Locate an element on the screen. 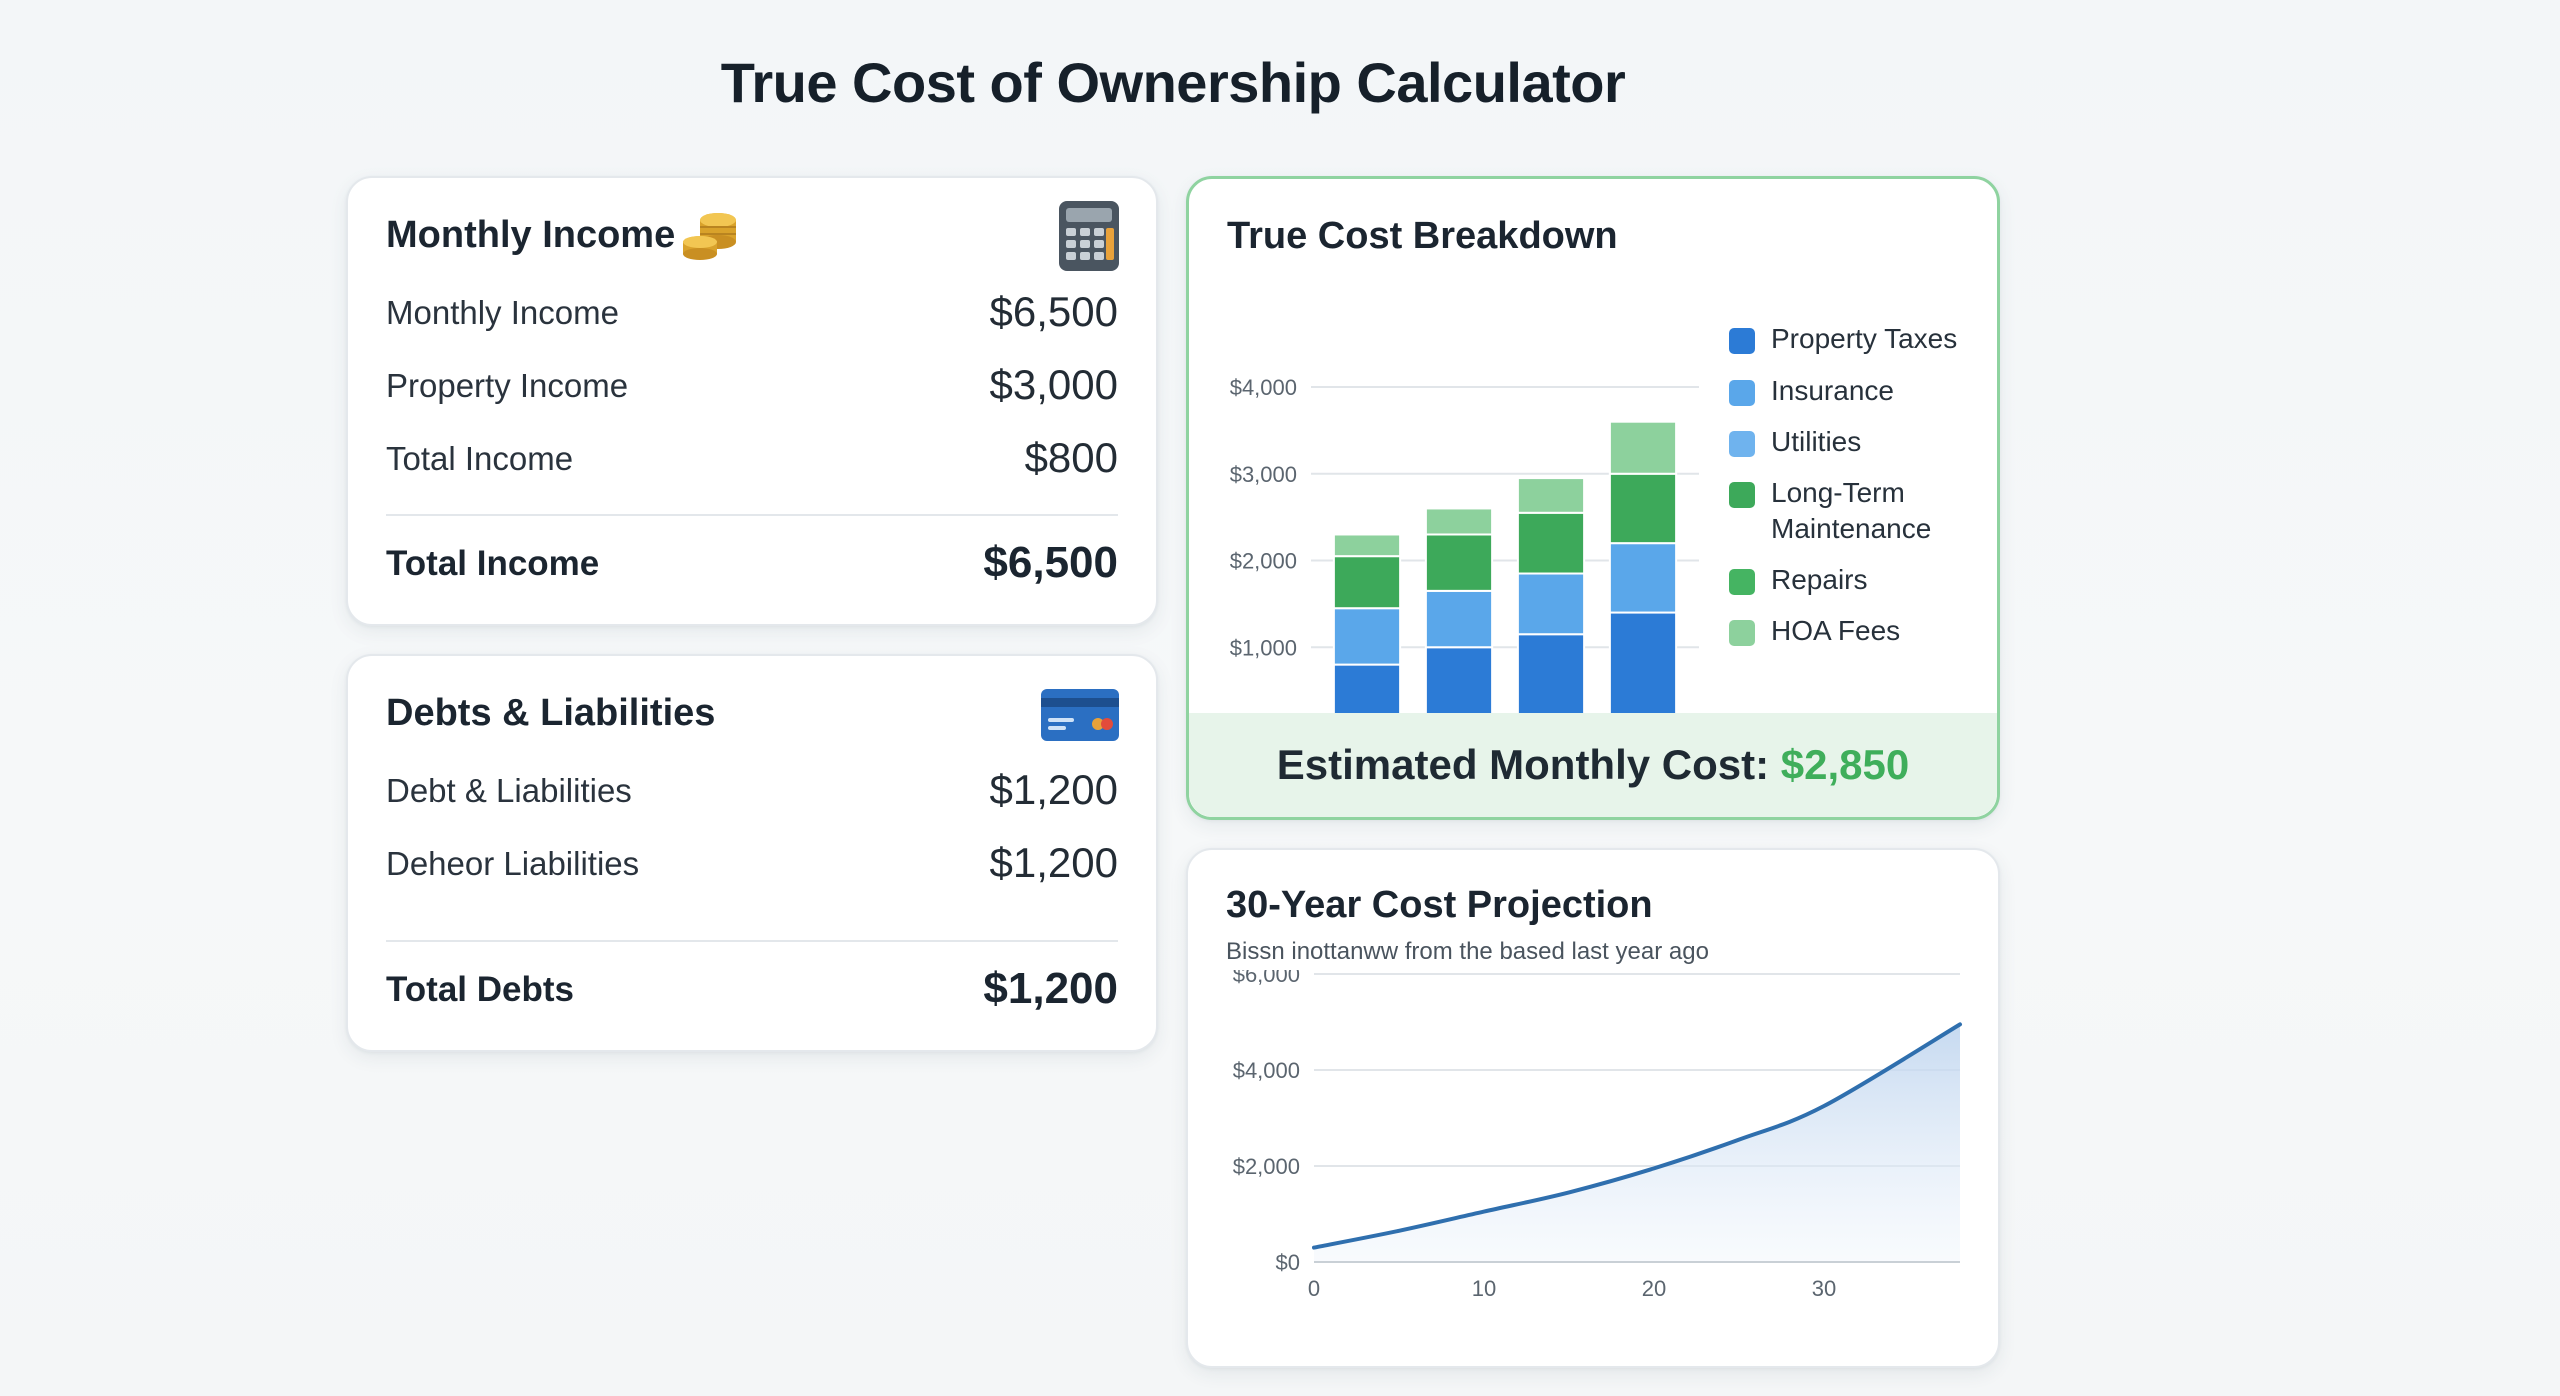 This screenshot has width=2560, height=1396. estimated-monthly-cost: Estimated Monthly Cost: $2,850 is located at coordinates (1593, 765).